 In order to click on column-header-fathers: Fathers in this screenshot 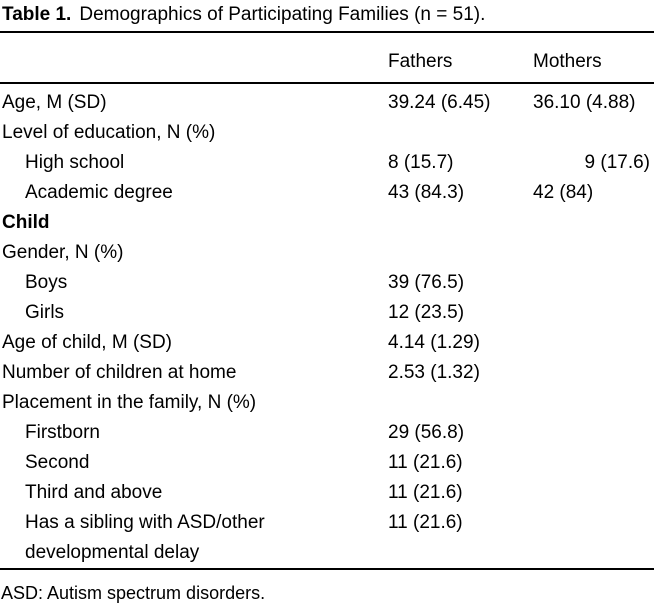, I will do `click(420, 61)`.